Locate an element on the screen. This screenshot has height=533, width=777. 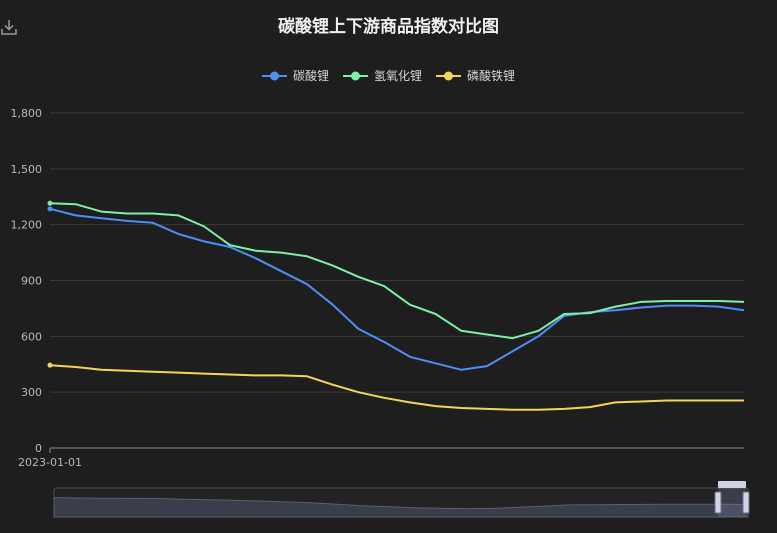
y-tick-label-1800: 1,800 is located at coordinates (27, 113).